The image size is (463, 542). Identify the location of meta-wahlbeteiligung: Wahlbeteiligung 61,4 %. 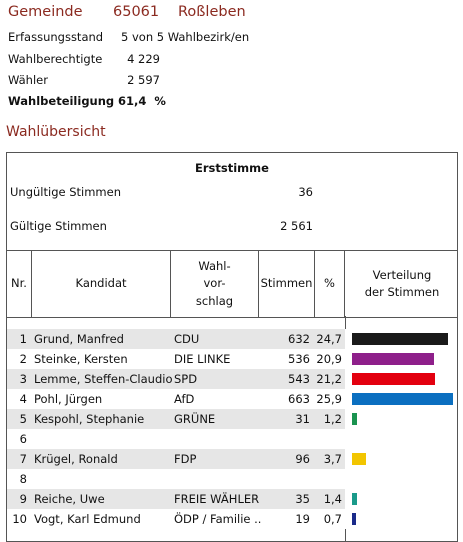
(87, 101).